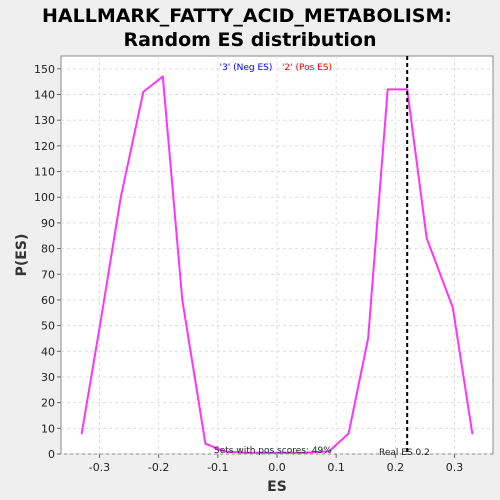 This screenshot has width=500, height=500. I want to click on real-es-label: Real ES 0.2, so click(404, 453).